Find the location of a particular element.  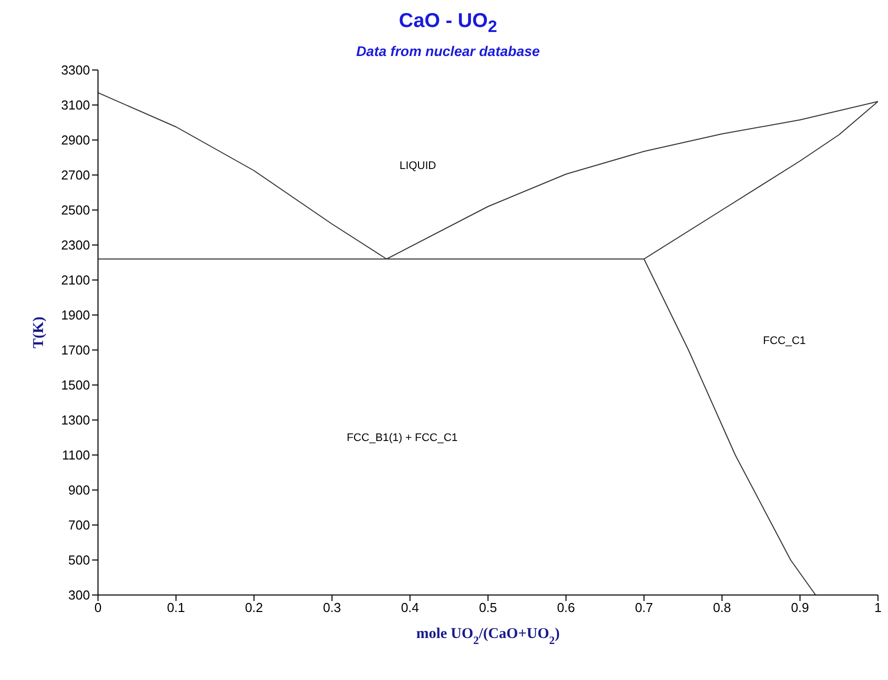

x-axis-title: mole UO$_{2}$/(CaO+UO$_{2}$) is located at coordinates (488, 636).